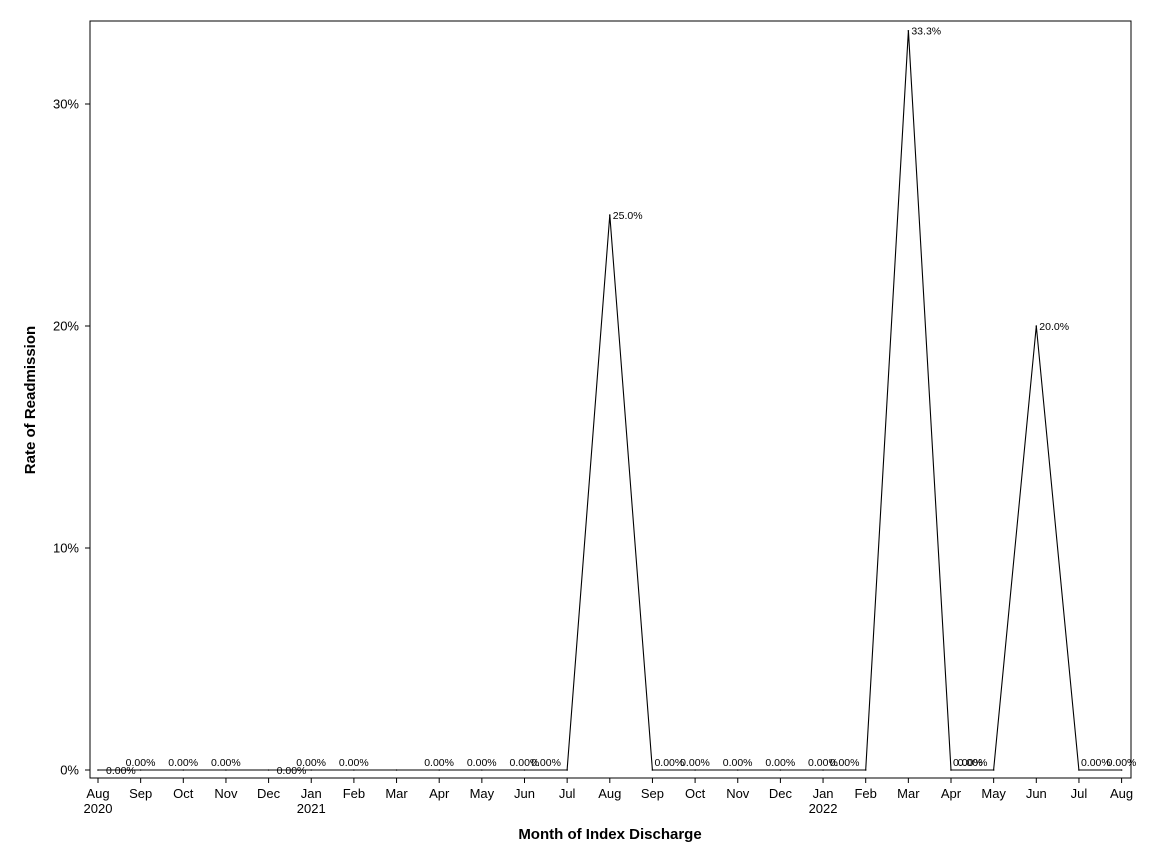 The image size is (1152, 864). I want to click on y-tick-label: 10%, so click(66, 548).